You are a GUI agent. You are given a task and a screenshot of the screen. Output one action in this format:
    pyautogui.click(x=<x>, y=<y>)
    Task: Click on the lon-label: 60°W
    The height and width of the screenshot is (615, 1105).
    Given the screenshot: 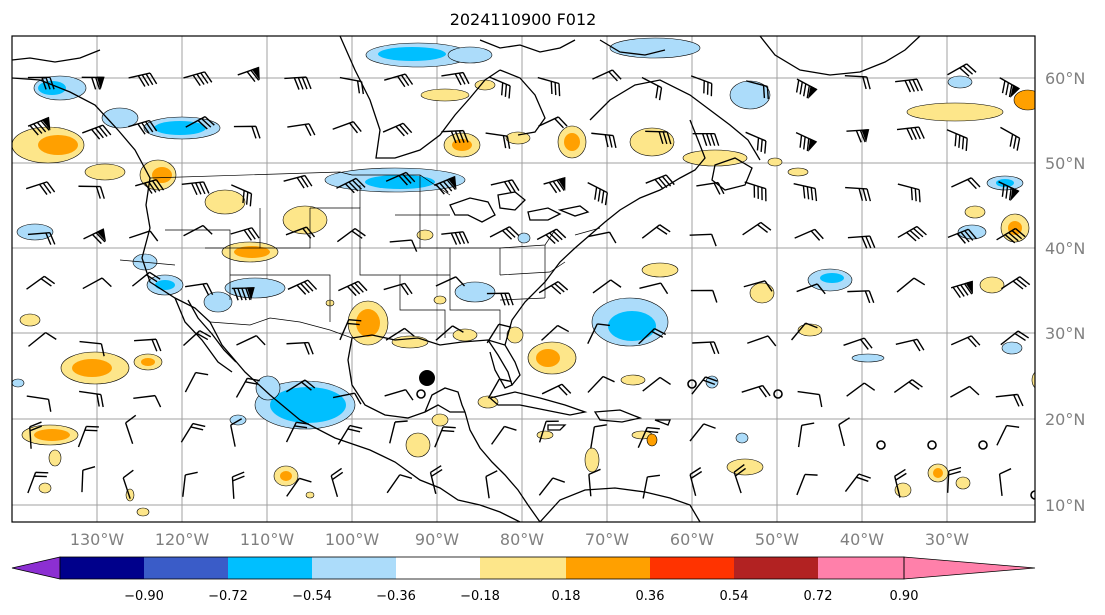 What is the action you would take?
    pyautogui.click(x=692, y=539)
    